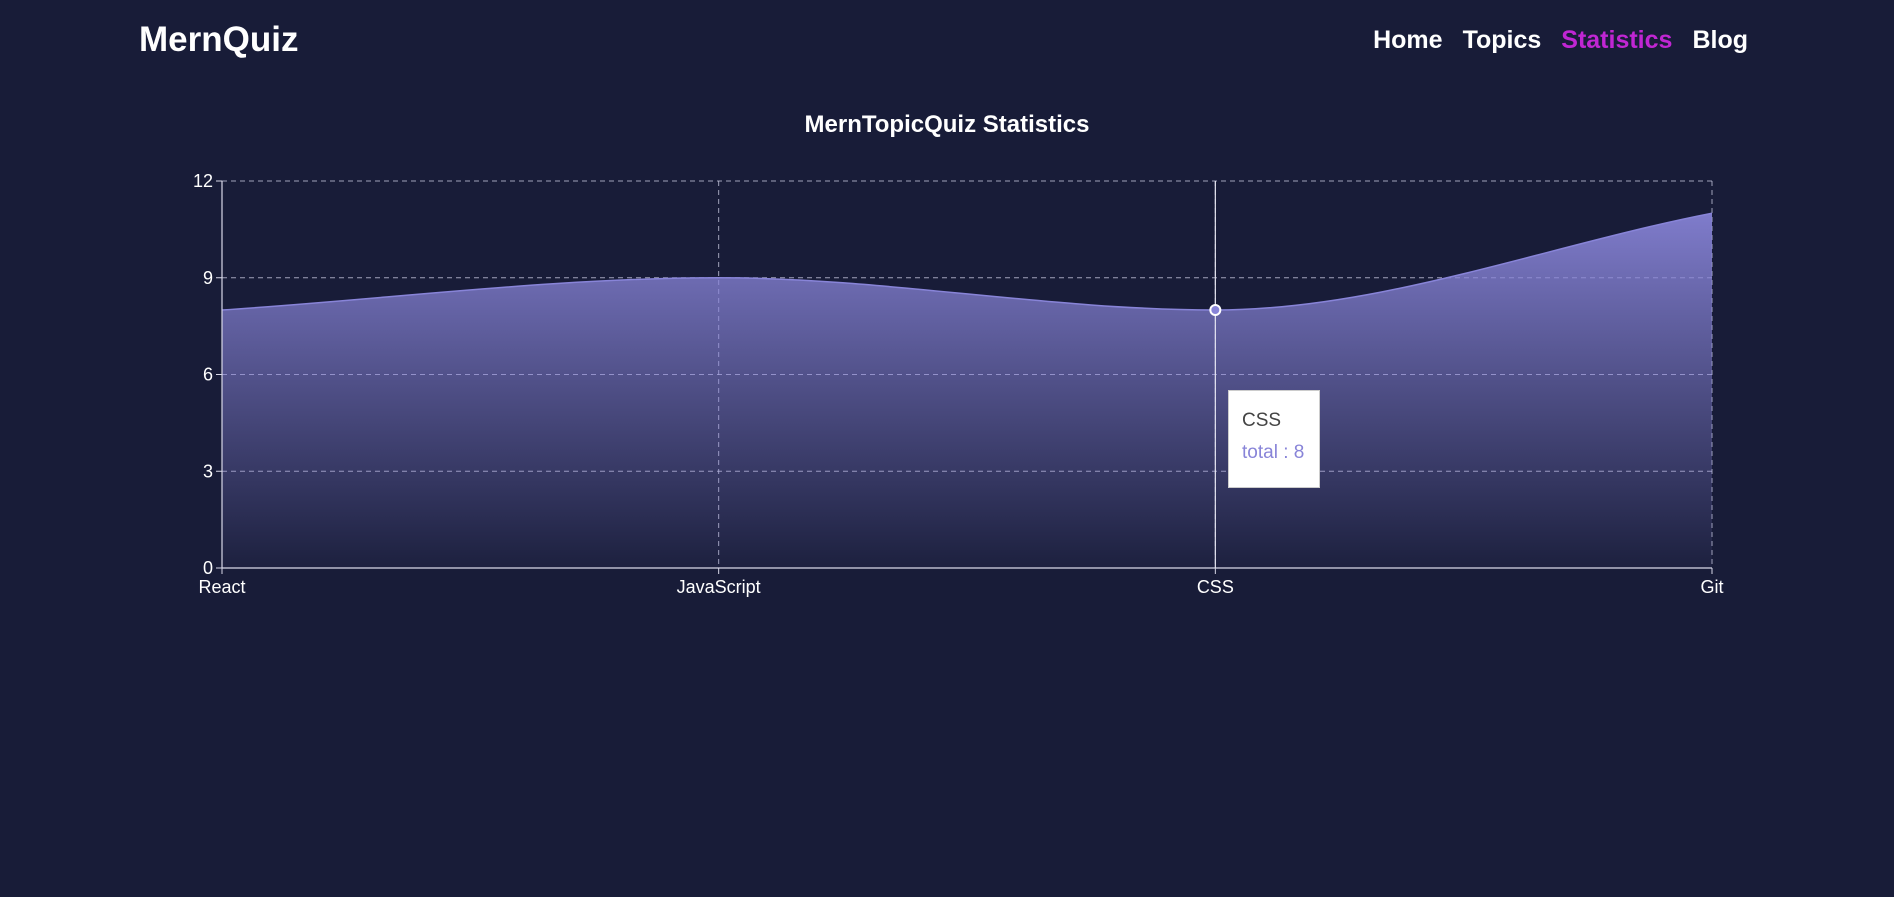 This screenshot has width=1894, height=897. What do you see at coordinates (1215, 310) in the screenshot?
I see `active-data-point` at bounding box center [1215, 310].